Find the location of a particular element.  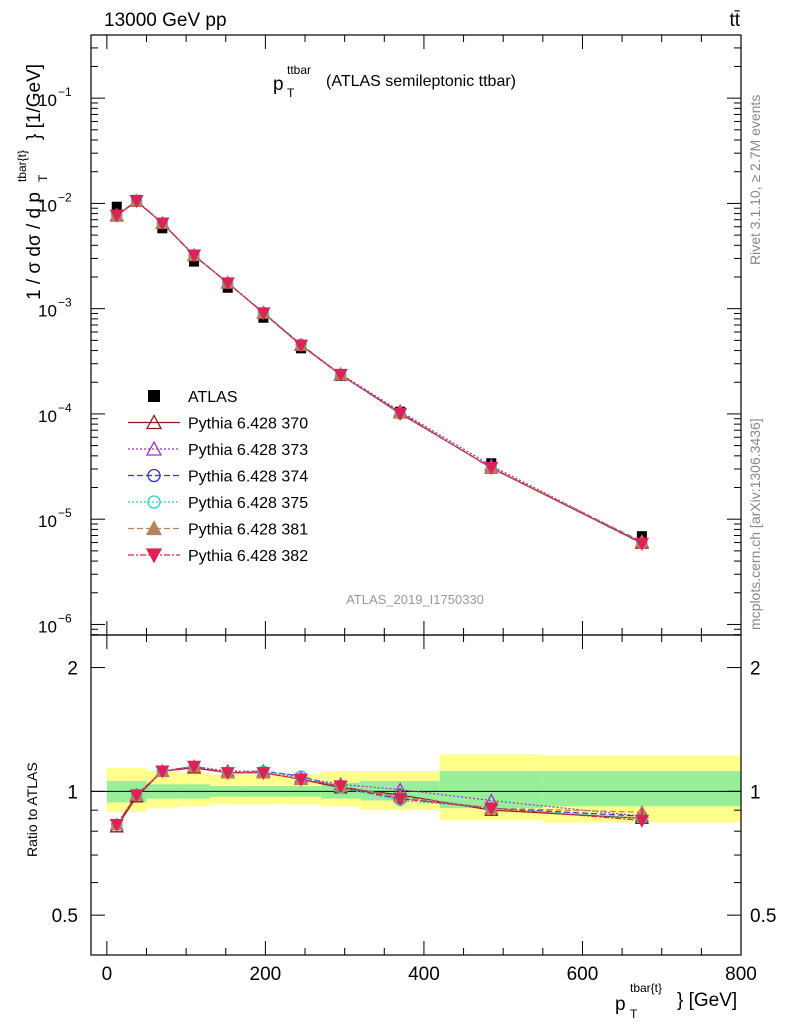

legend-label: Pythia 6.428 374 is located at coordinates (248, 477).